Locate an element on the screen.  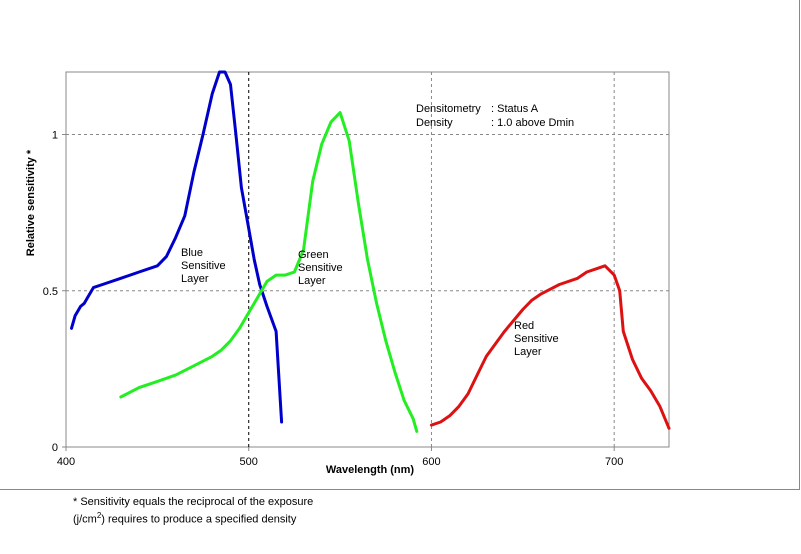
green-label-line-3: Layer is located at coordinates (312, 281).